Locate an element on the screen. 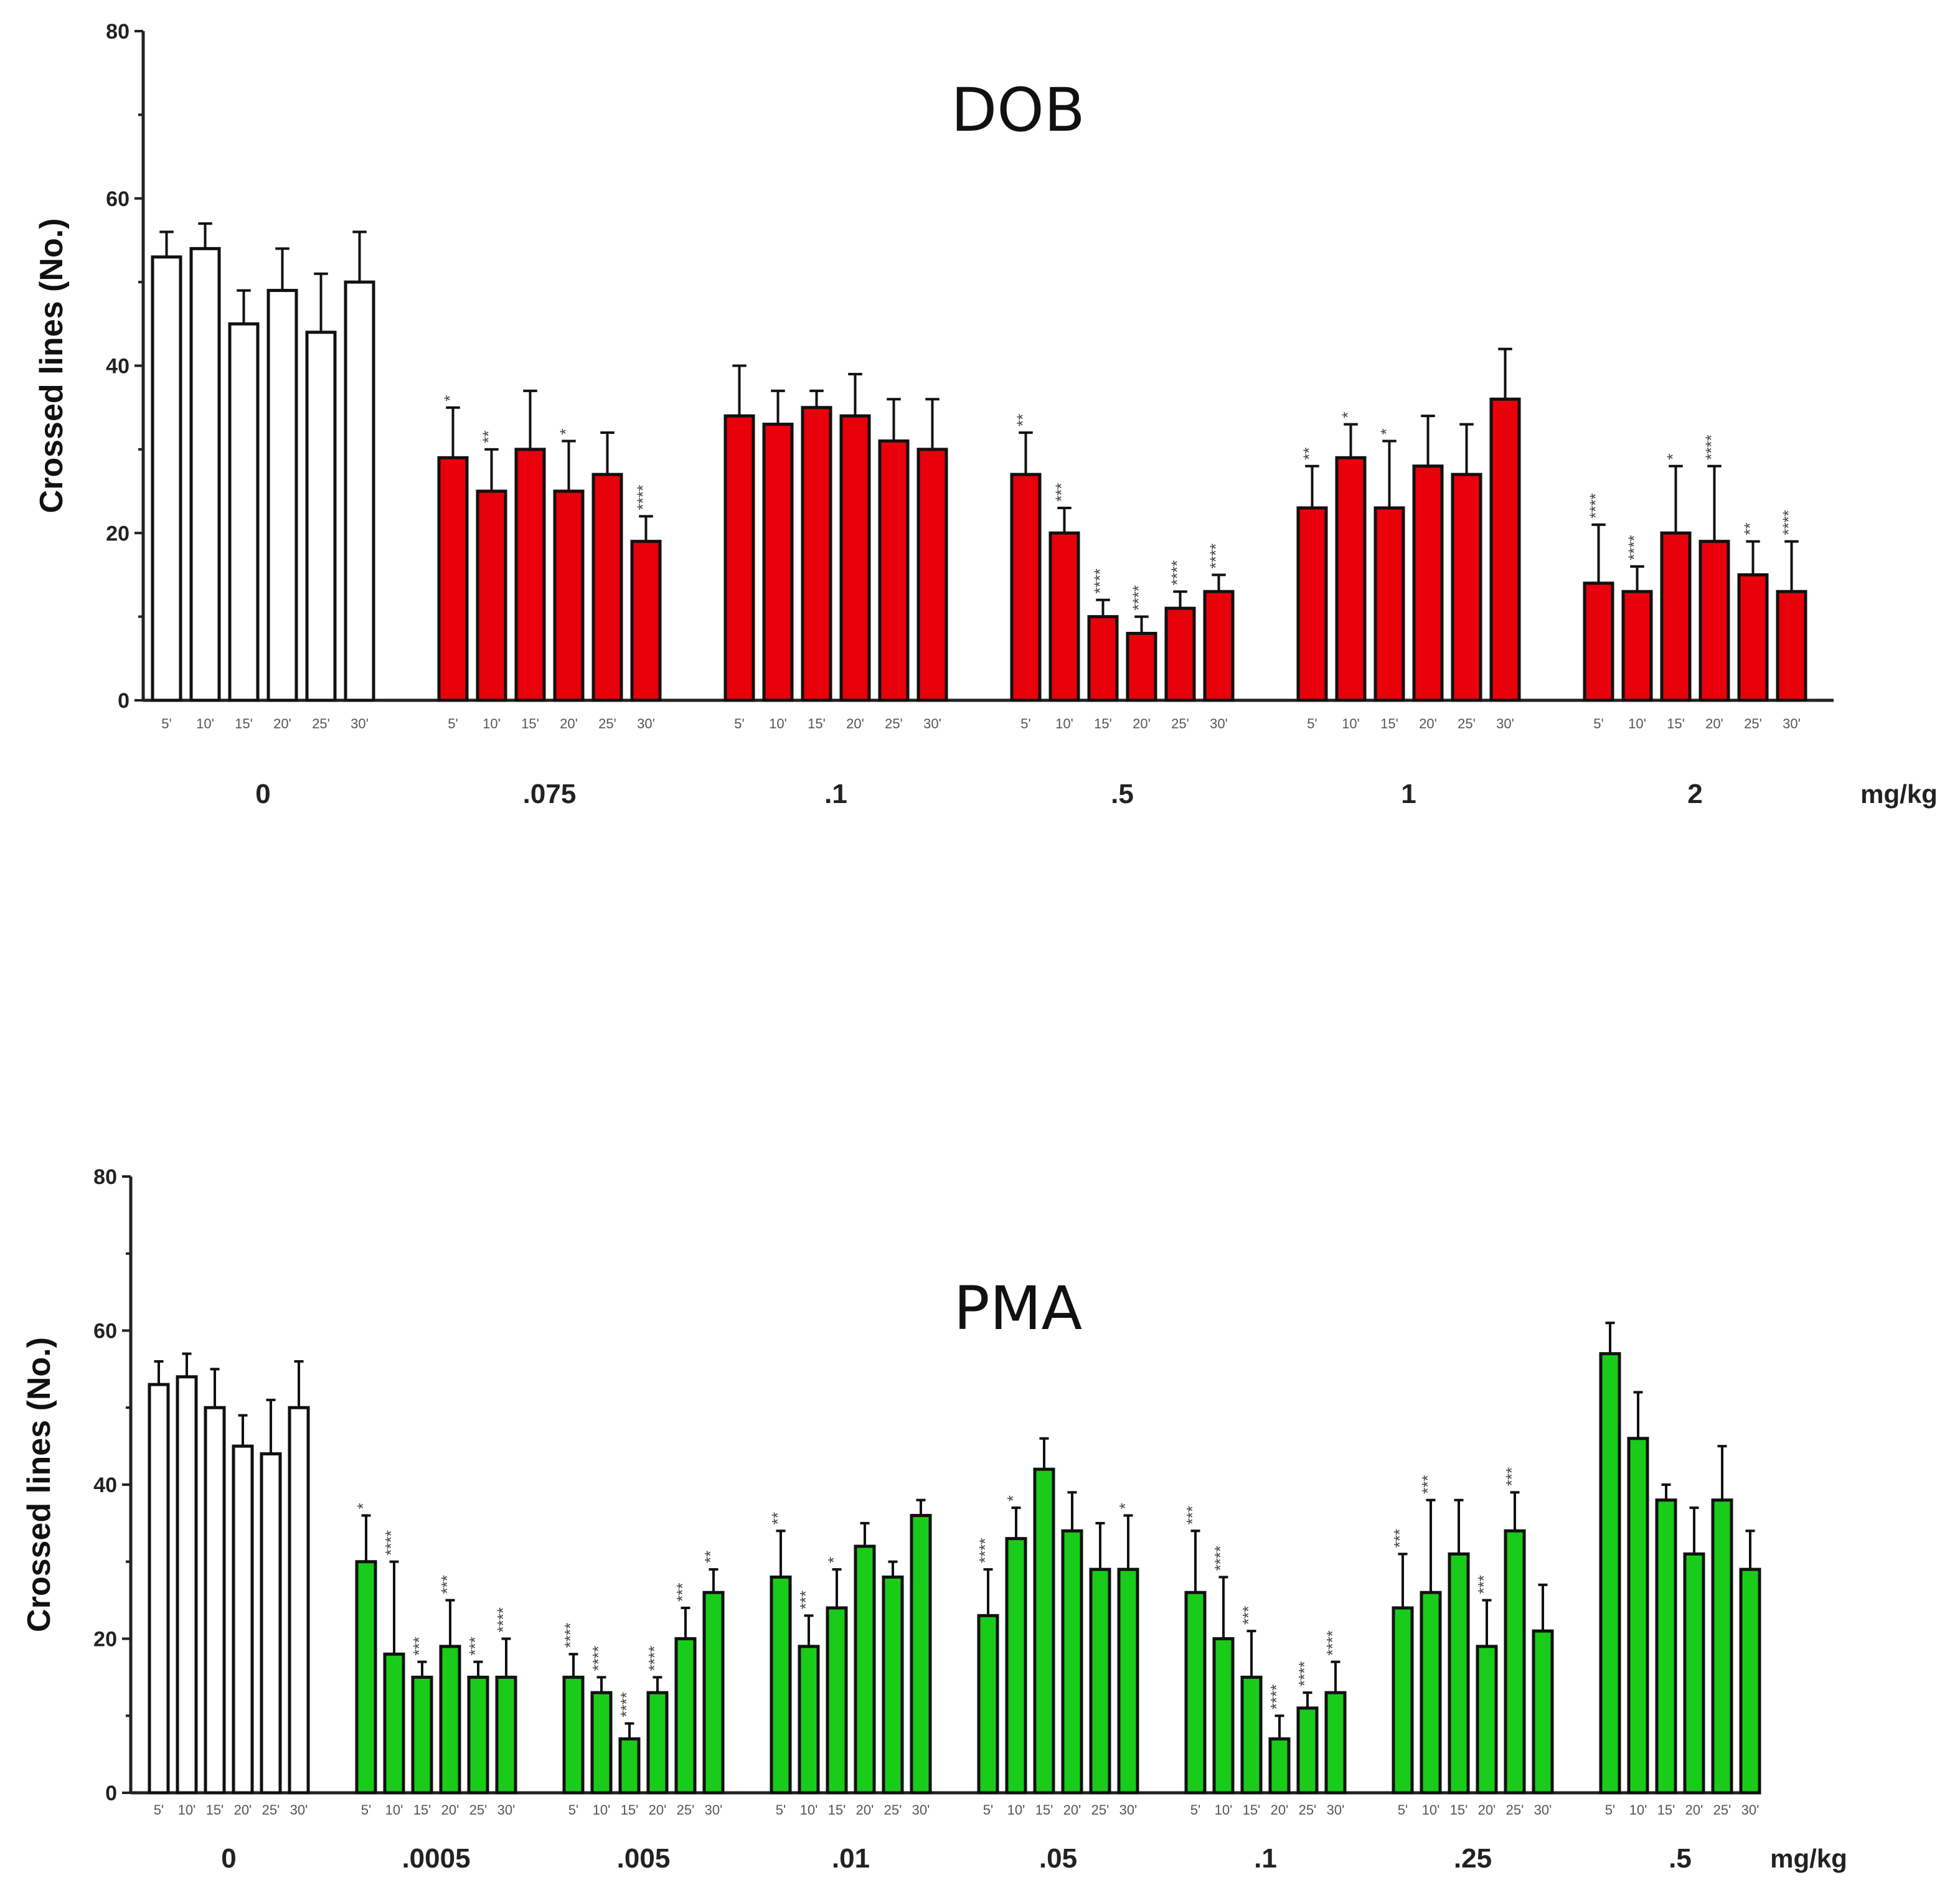 Image resolution: width=1960 pixels, height=1898 pixels. dob-dose-label: 1 is located at coordinates (1408, 794).